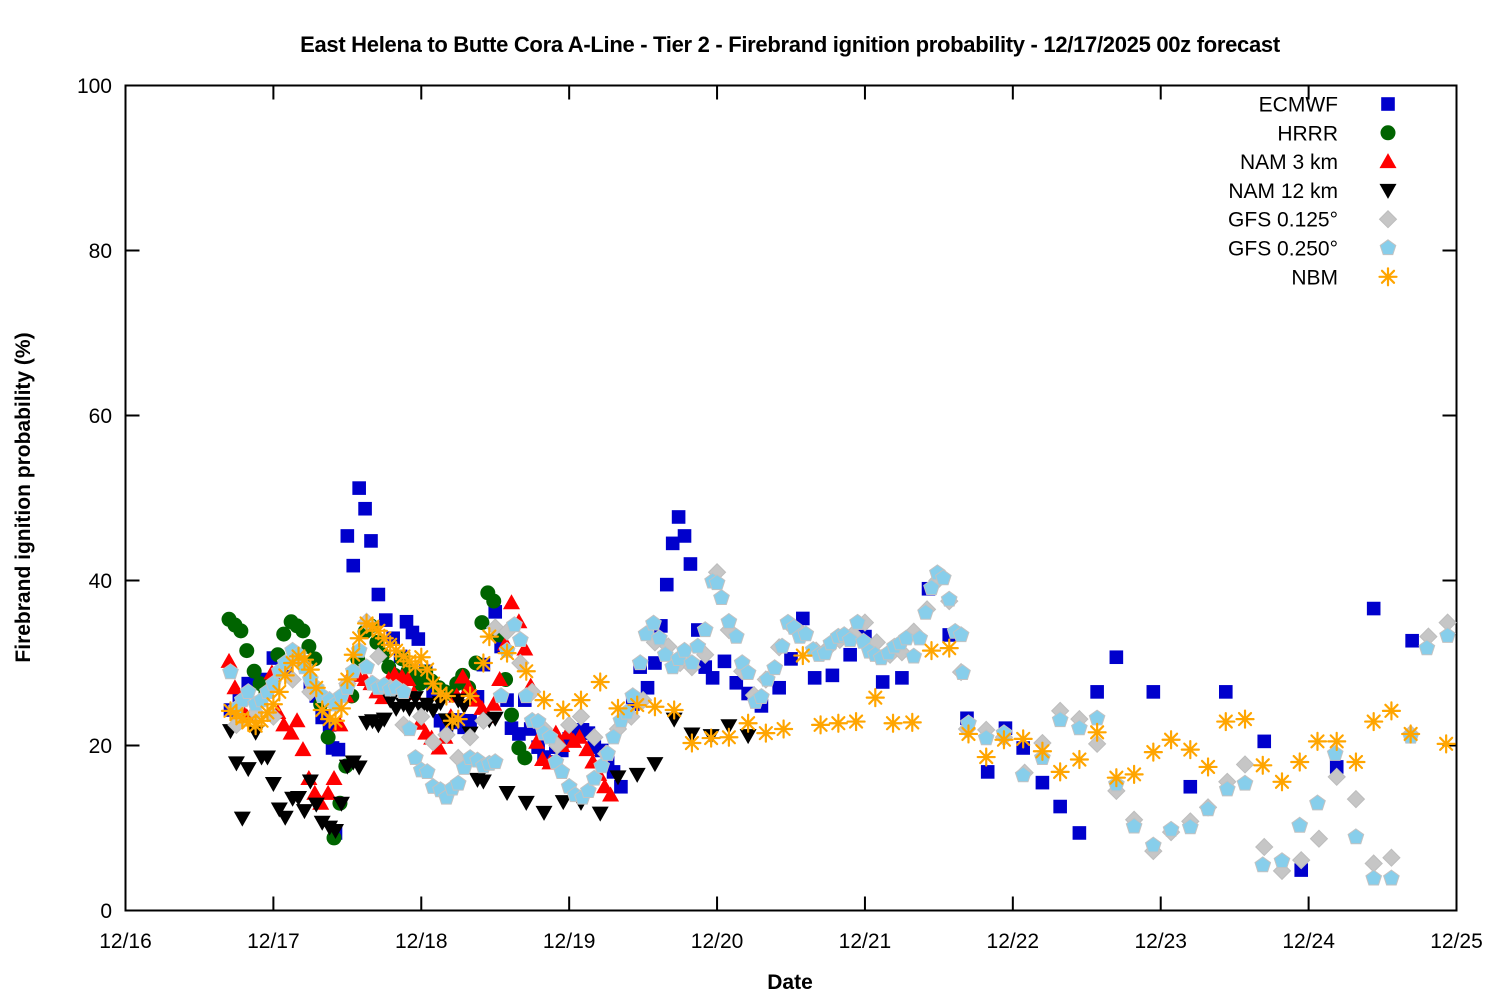 This screenshot has width=1500, height=1000. What do you see at coordinates (1388, 104) in the screenshot?
I see `legend-marker-square-icon` at bounding box center [1388, 104].